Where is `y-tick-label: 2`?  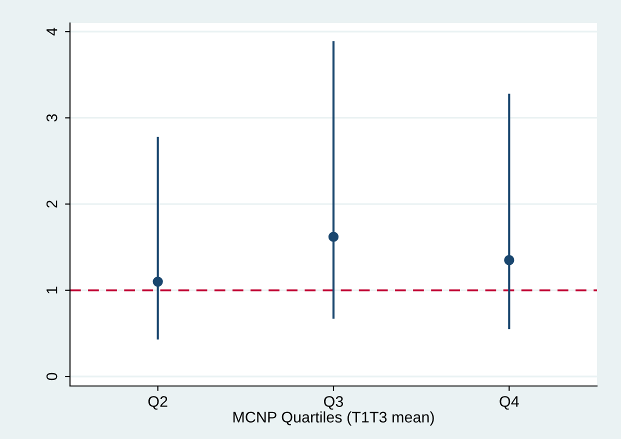
y-tick-label: 2 is located at coordinates (52, 204).